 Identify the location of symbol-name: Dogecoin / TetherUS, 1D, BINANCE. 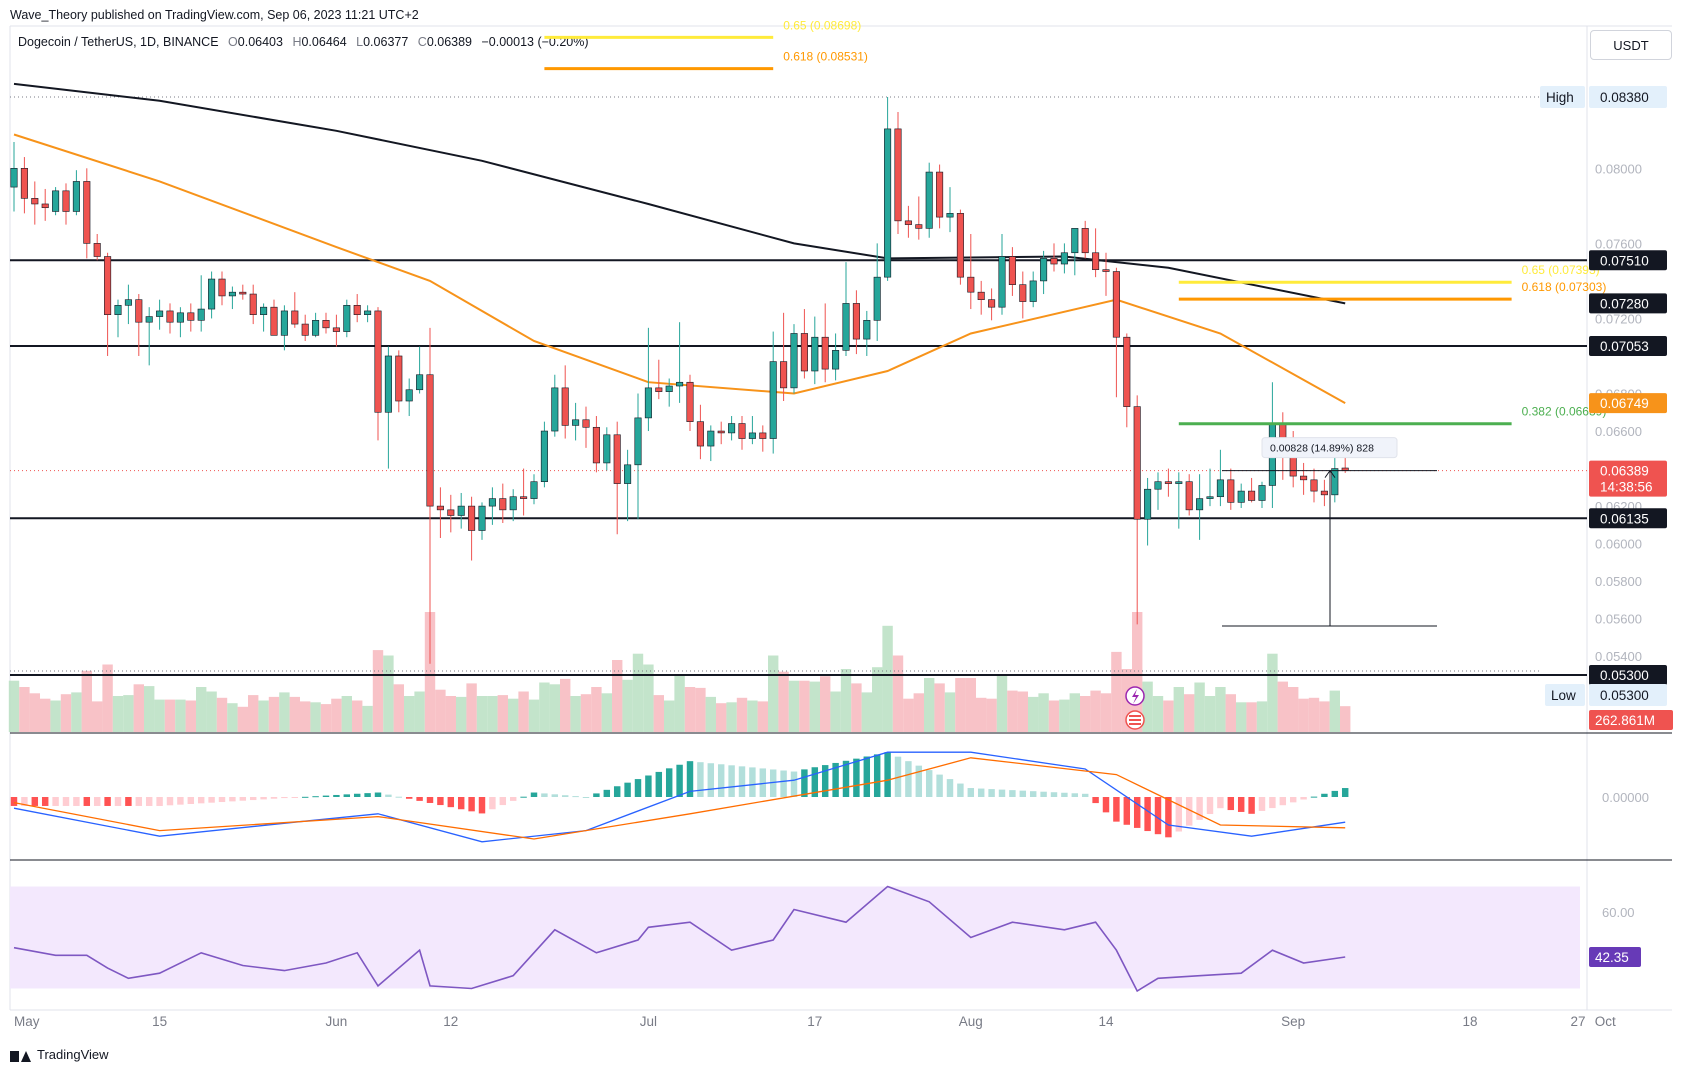
(118, 42).